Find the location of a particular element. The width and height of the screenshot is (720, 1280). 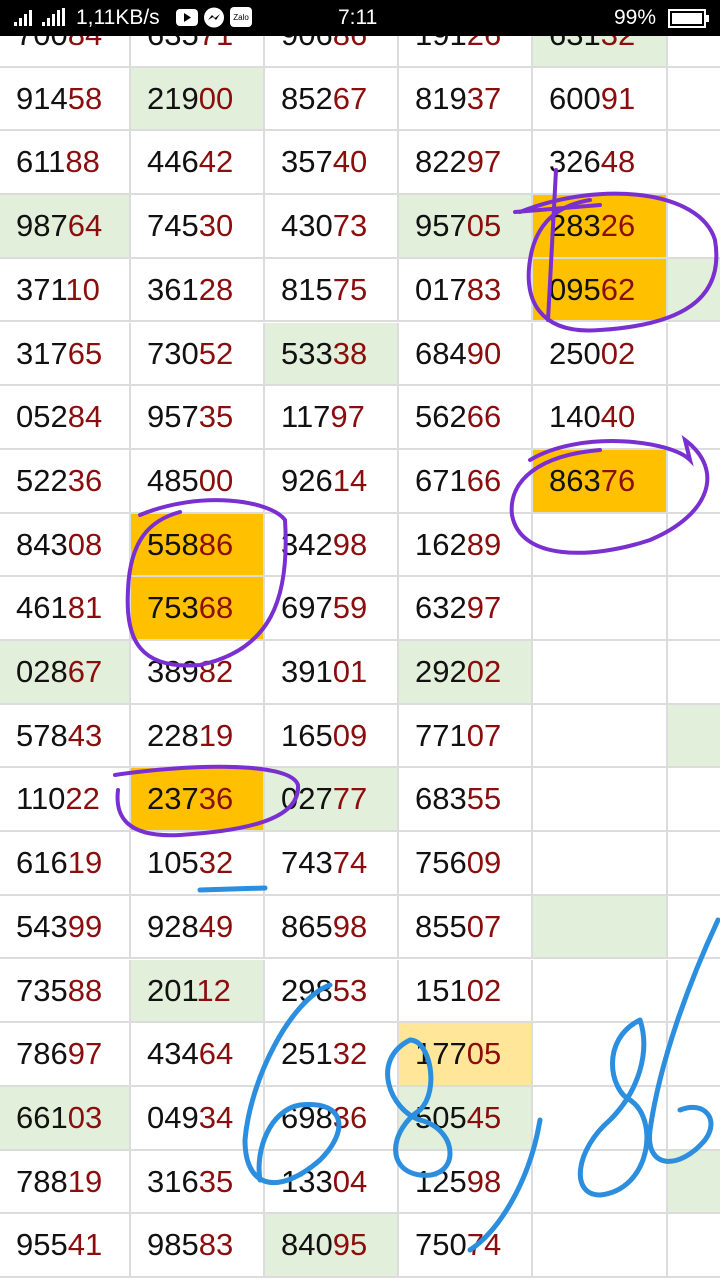

table-cell: 21900 is located at coordinates (198, 99).